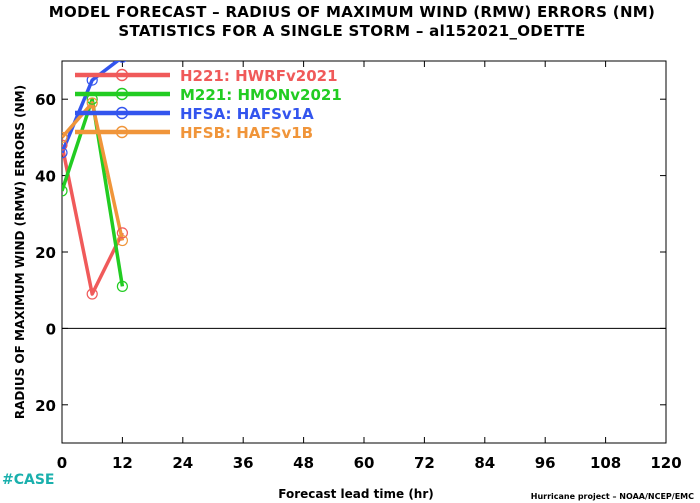  What do you see at coordinates (303, 463) in the screenshot?
I see `x-tick-label: 48` at bounding box center [303, 463].